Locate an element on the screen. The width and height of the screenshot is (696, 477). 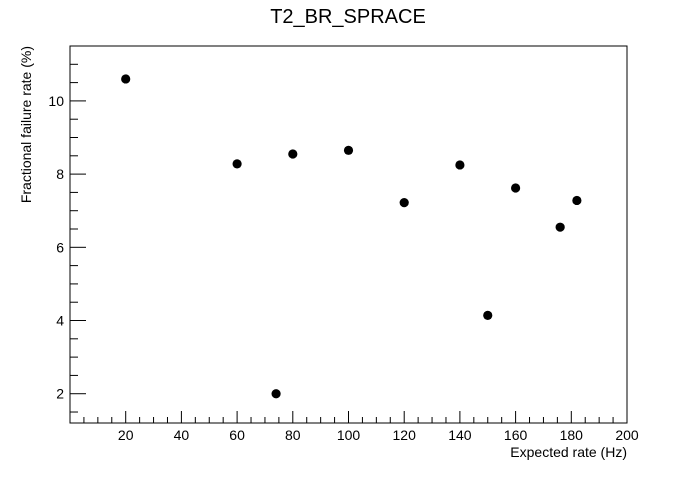
y-tick-label: 10 is located at coordinates (56, 101).